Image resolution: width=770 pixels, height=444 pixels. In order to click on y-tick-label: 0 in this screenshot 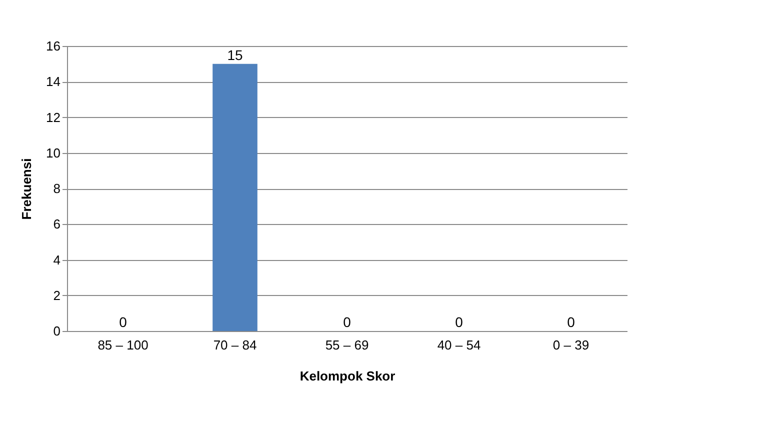, I will do `click(56, 331)`.